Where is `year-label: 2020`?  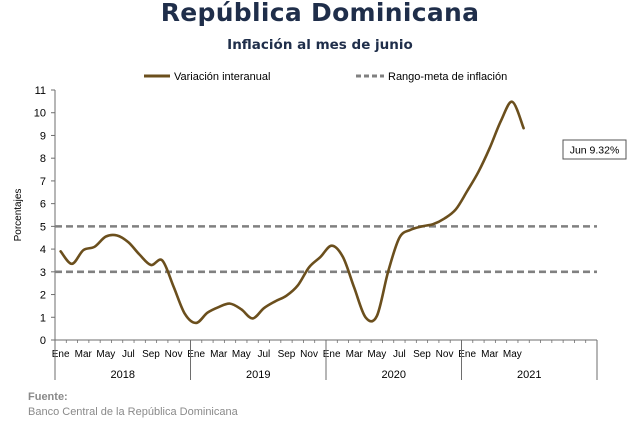
year-label: 2020 is located at coordinates (394, 375).